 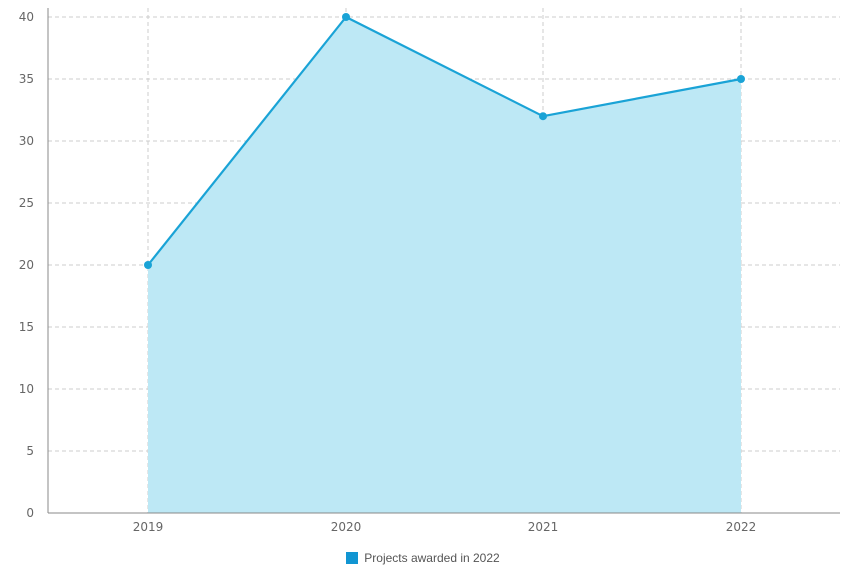 I want to click on y-tick-label: 20, so click(x=26, y=265).